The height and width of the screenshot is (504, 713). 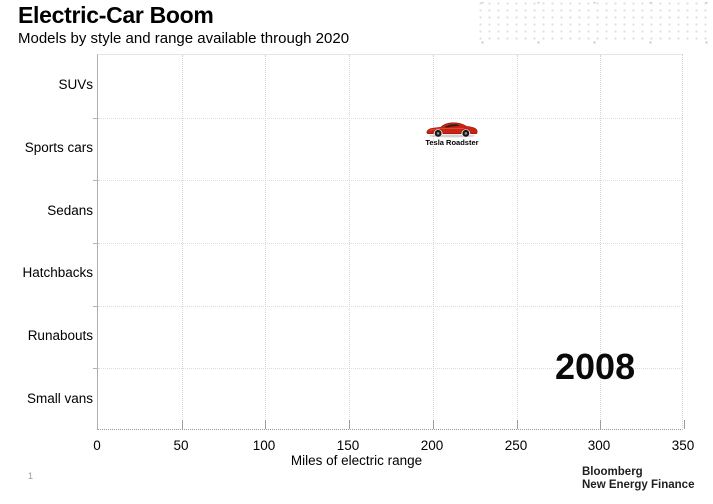 I want to click on x-tick-label: 100, so click(x=264, y=445).